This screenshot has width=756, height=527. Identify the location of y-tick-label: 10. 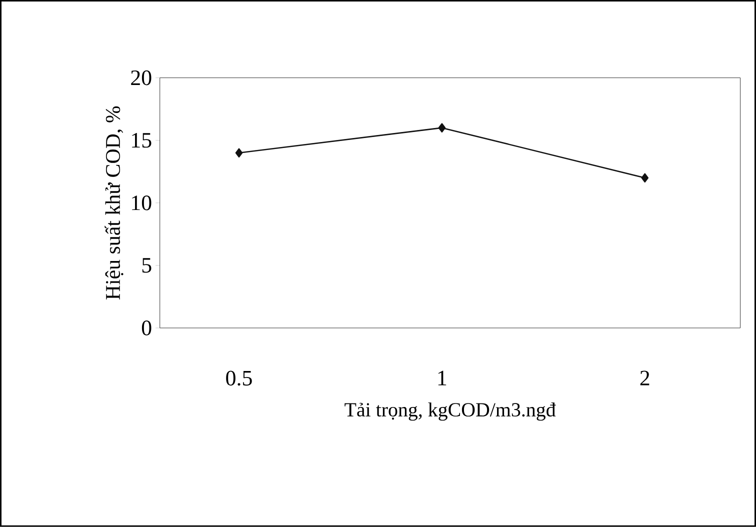
(142, 203).